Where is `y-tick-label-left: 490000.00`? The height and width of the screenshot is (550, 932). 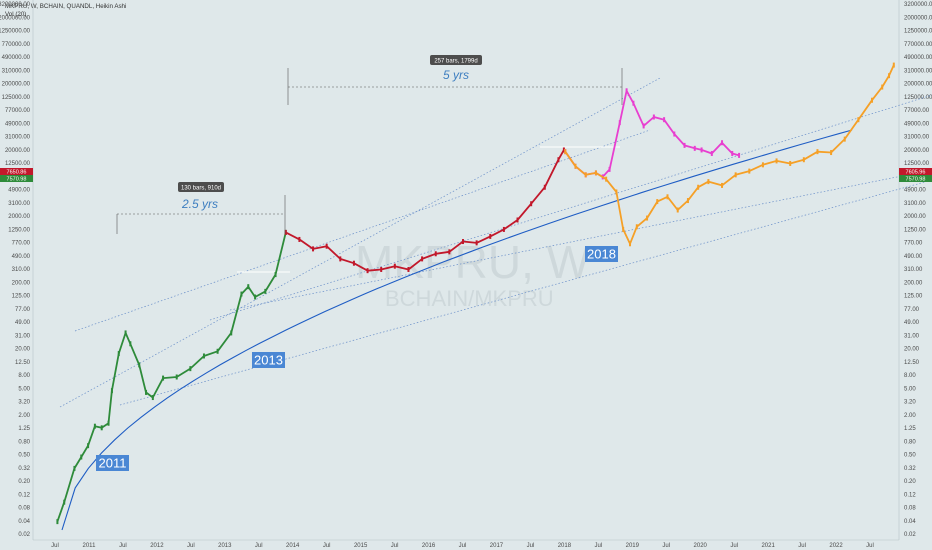
y-tick-label-left: 490000.00 is located at coordinates (16, 58).